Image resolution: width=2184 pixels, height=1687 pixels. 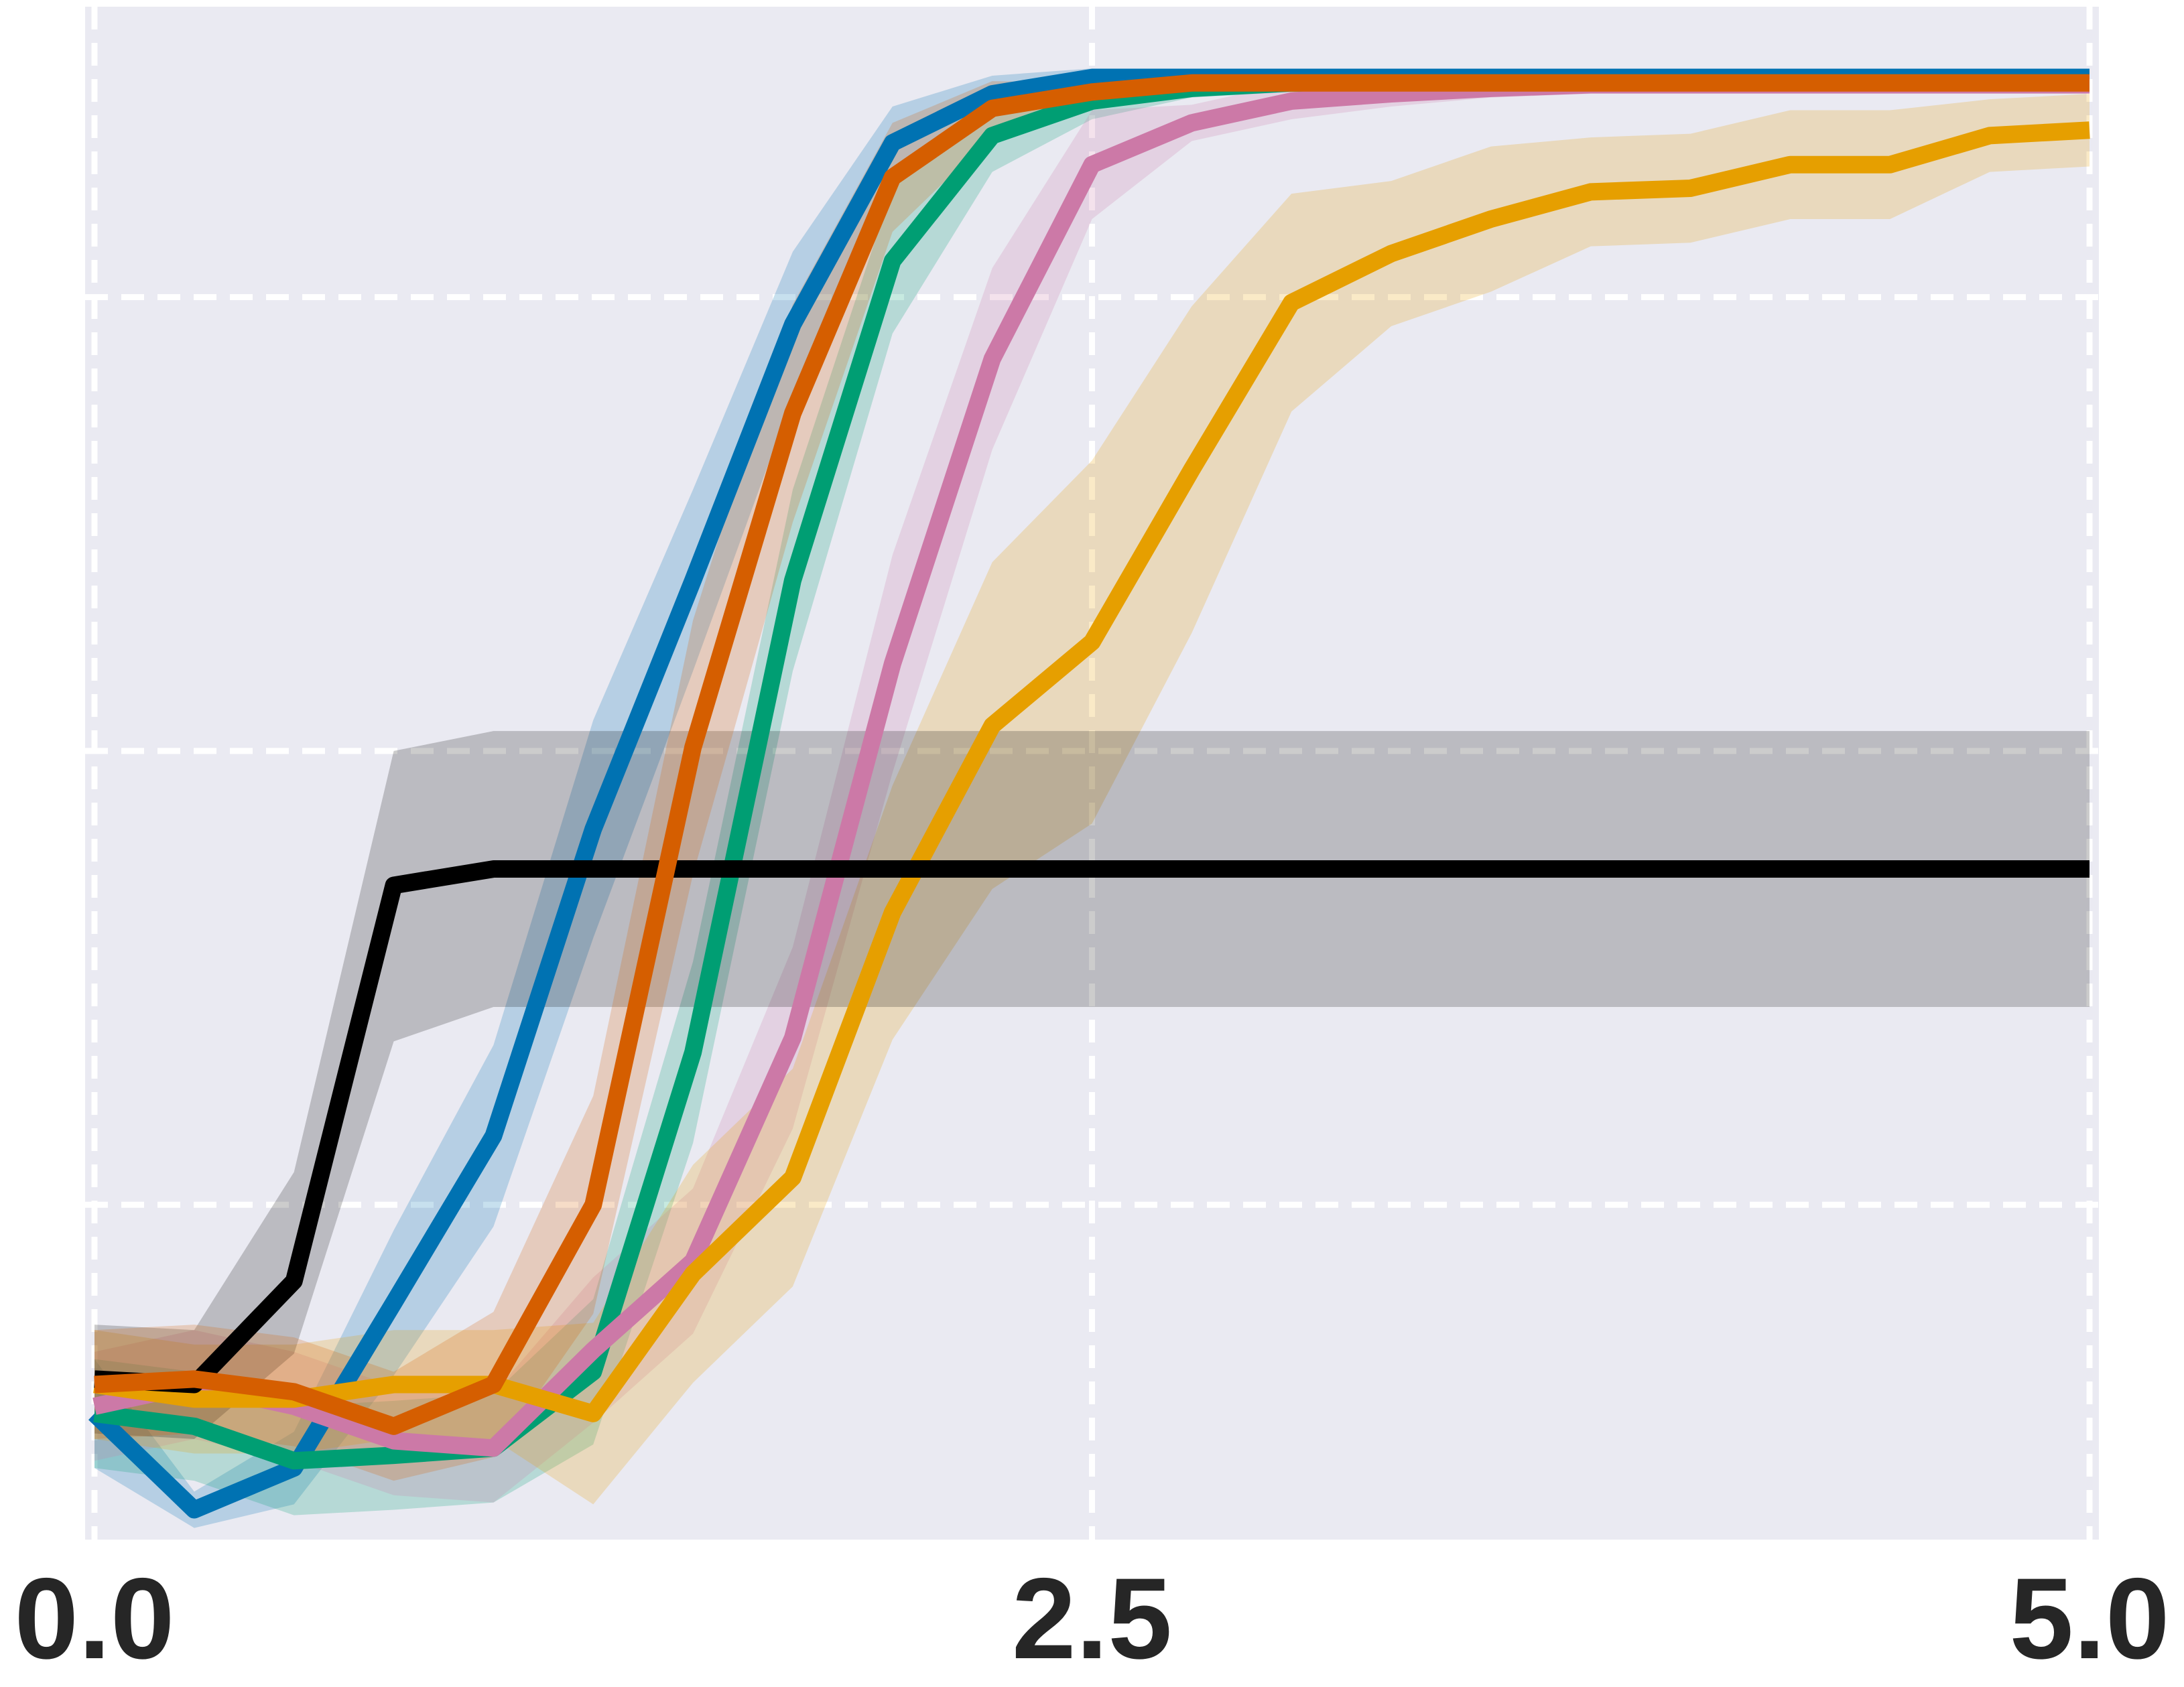 I want to click on x-tick-label: 5.0, so click(x=2089, y=1618).